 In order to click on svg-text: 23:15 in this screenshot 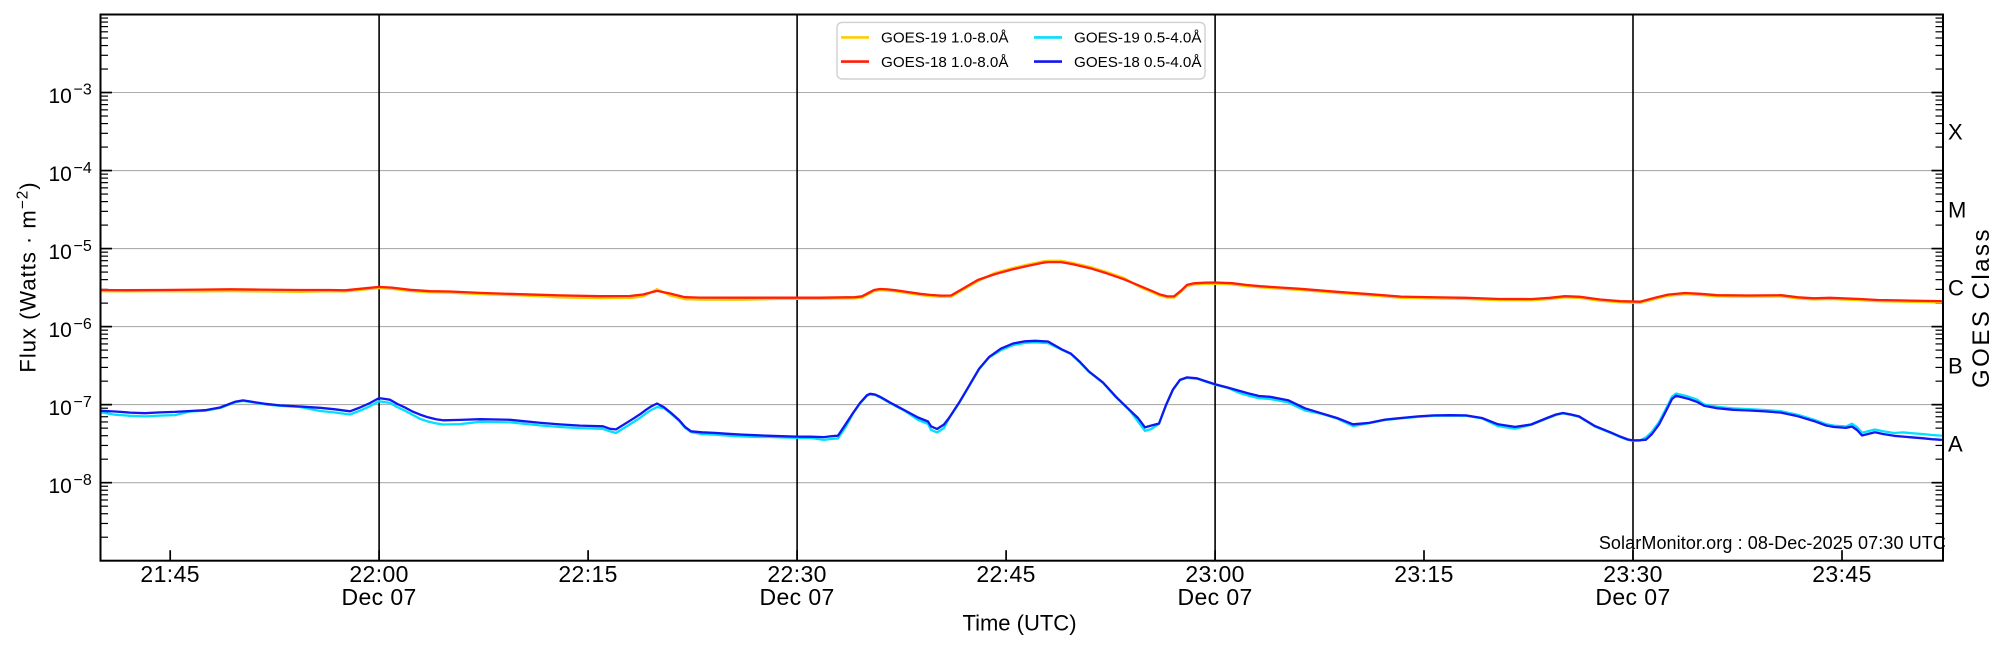, I will do `click(1424, 574)`.